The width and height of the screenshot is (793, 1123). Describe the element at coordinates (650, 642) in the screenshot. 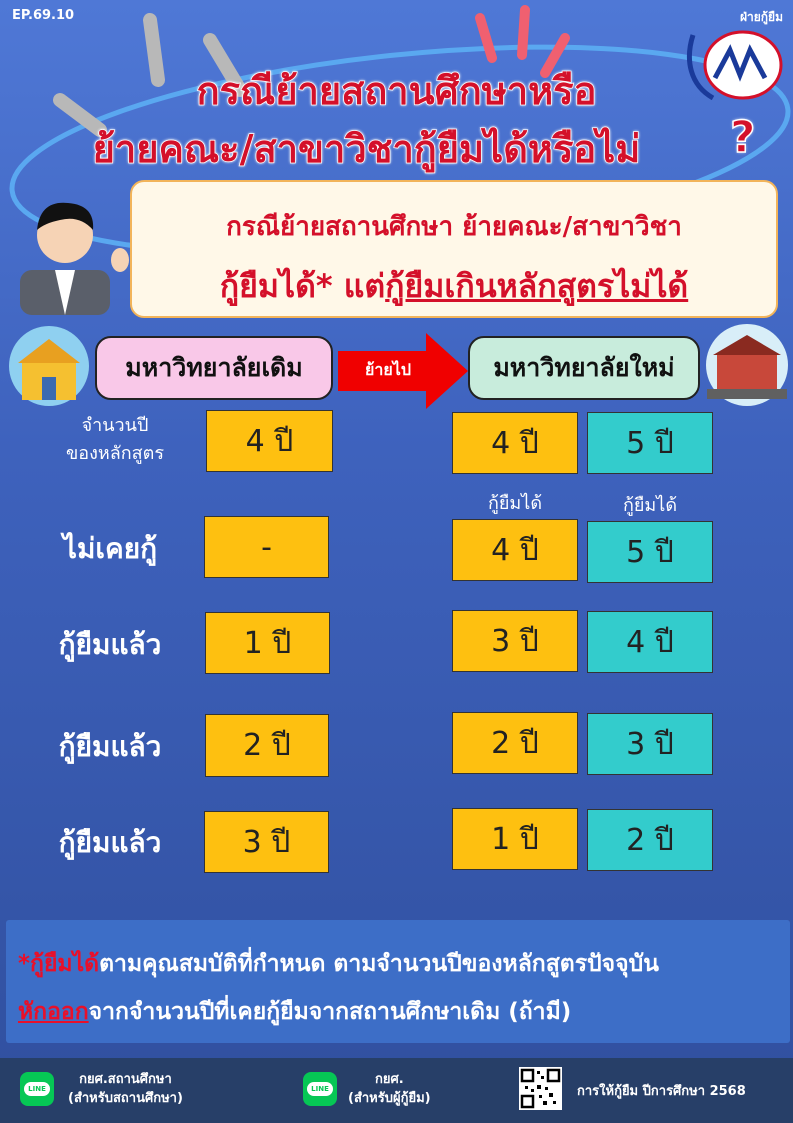

I see `row2-new-b: 4 ปี` at that location.